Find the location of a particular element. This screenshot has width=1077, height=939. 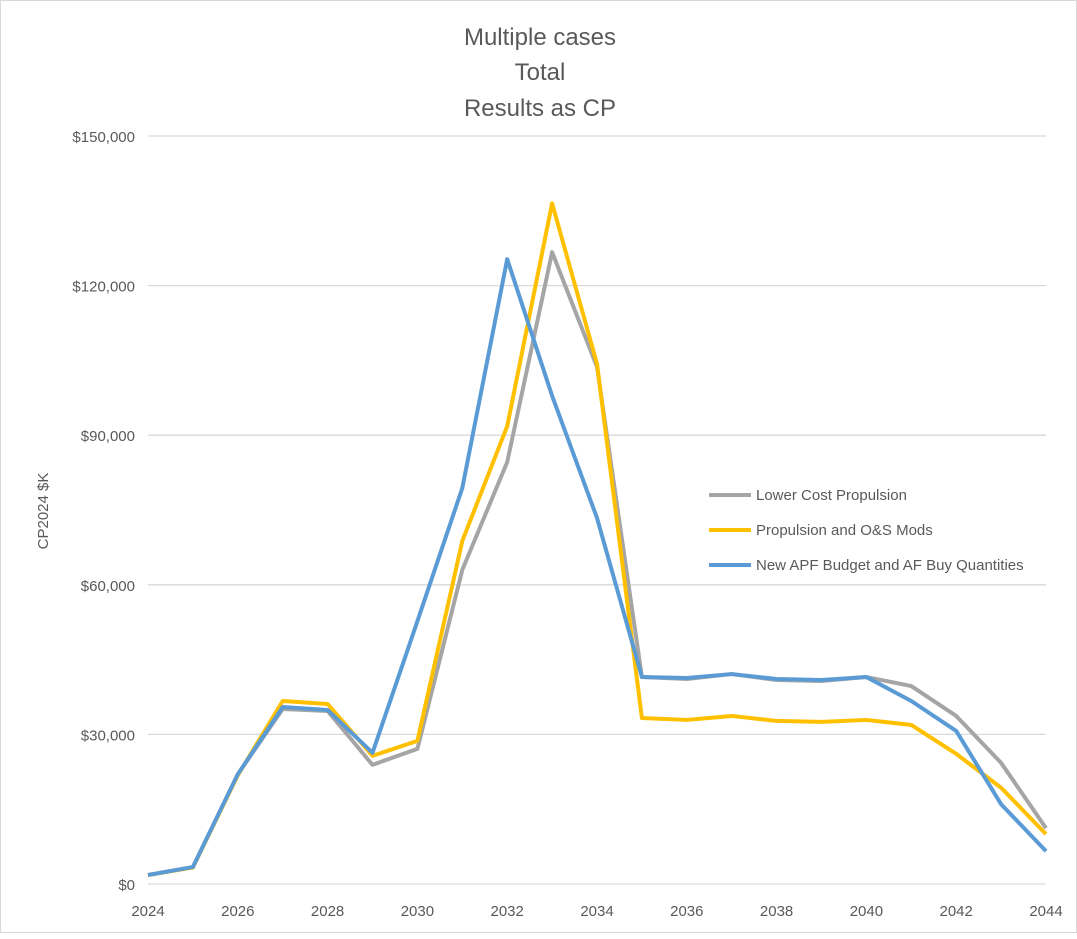

x-tick-label: 2036 is located at coordinates (686, 911).